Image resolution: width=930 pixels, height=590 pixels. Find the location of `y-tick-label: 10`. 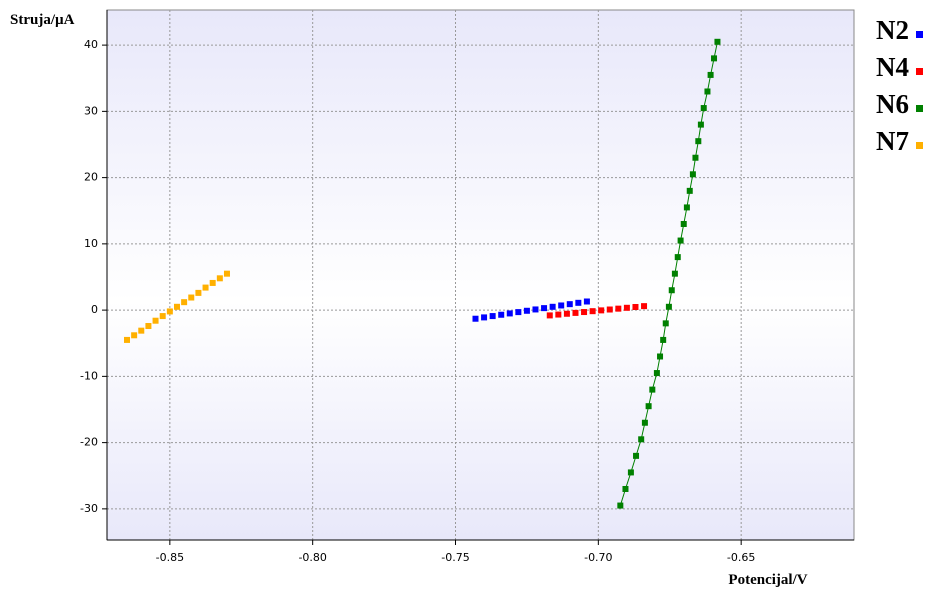

y-tick-label: 10 is located at coordinates (91, 243).